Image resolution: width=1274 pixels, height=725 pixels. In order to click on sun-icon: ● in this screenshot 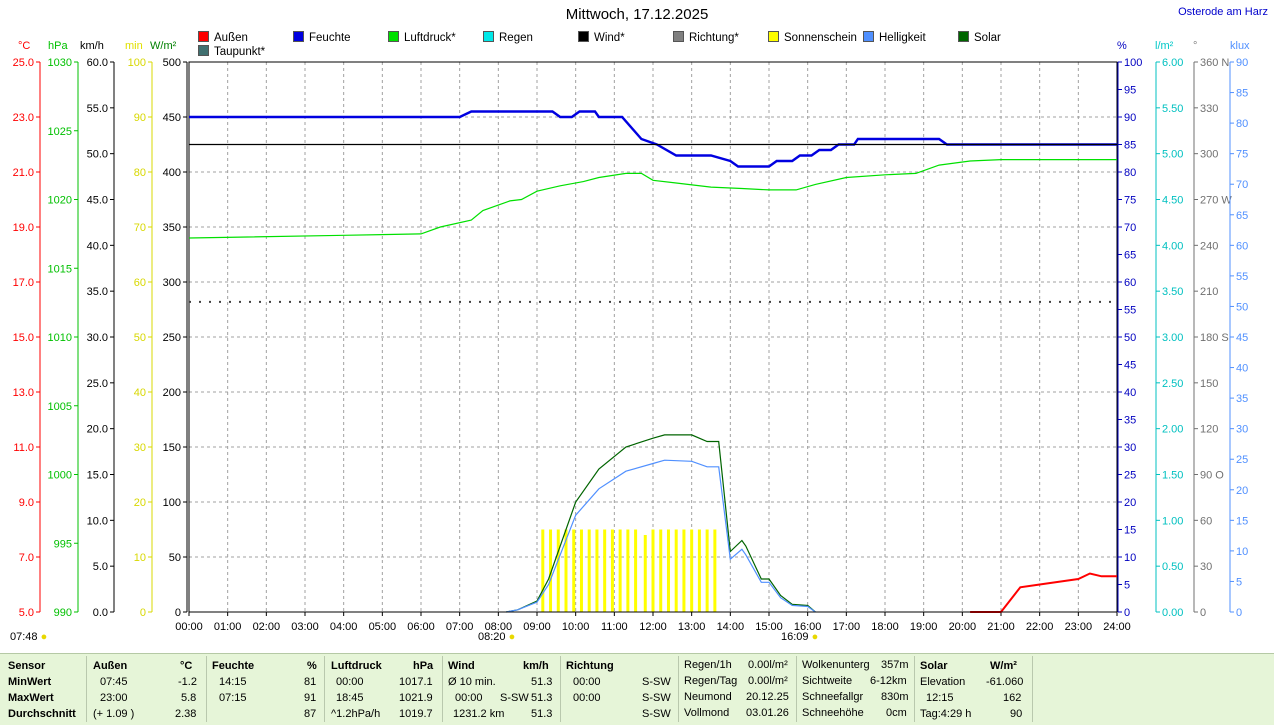, I will do `click(510, 637)`.